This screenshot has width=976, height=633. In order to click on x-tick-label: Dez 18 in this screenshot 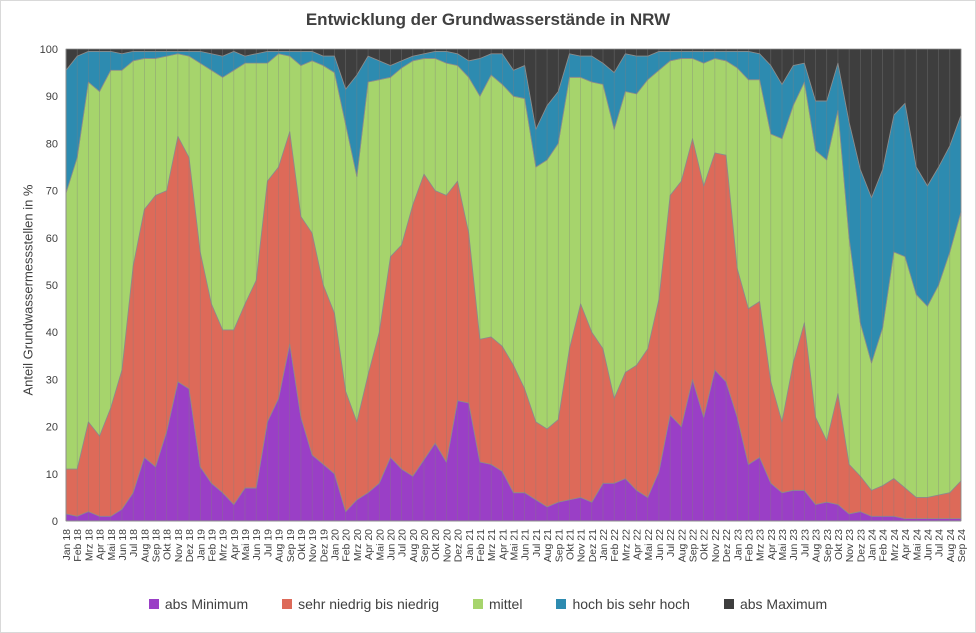, I will do `click(190, 545)`.